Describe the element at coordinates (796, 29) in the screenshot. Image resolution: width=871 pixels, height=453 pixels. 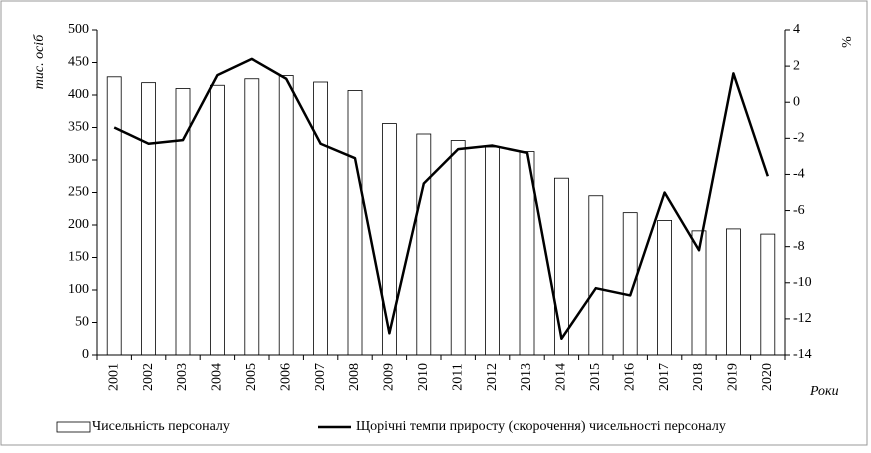
I see `y2-tick-label: 4` at that location.